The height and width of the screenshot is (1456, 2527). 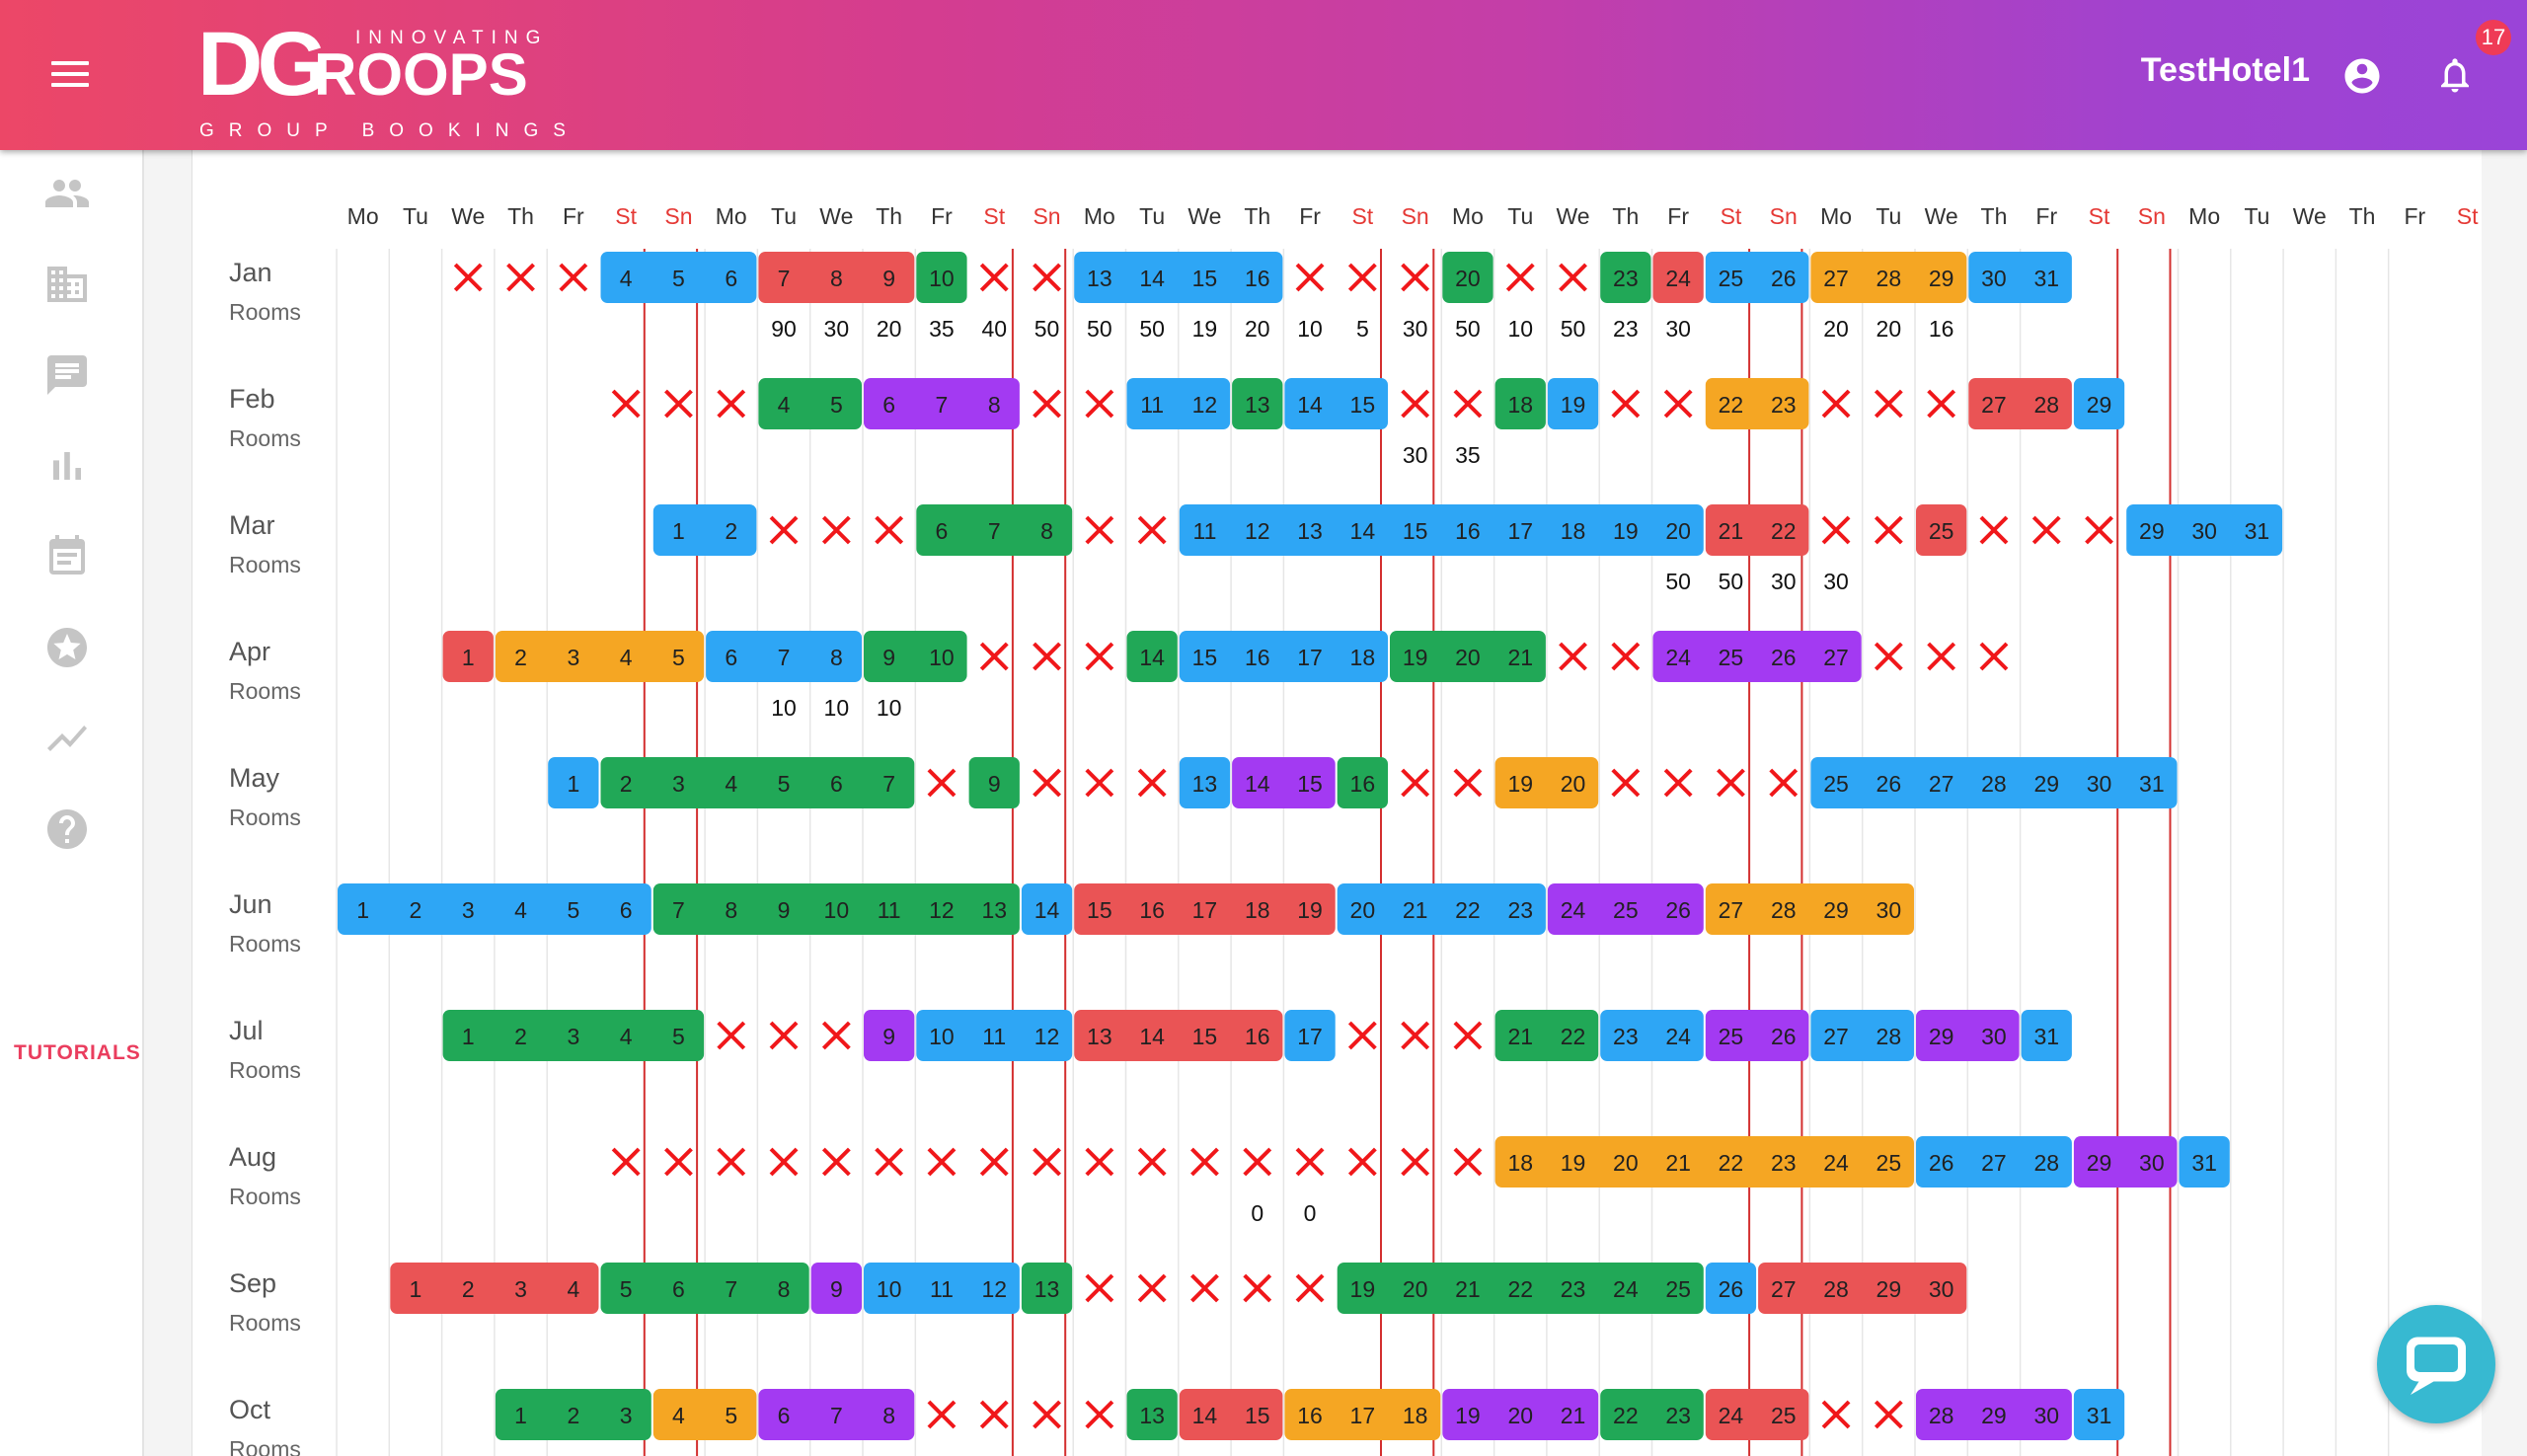 What do you see at coordinates (1363, 910) in the screenshot?
I see `day-number: 20` at bounding box center [1363, 910].